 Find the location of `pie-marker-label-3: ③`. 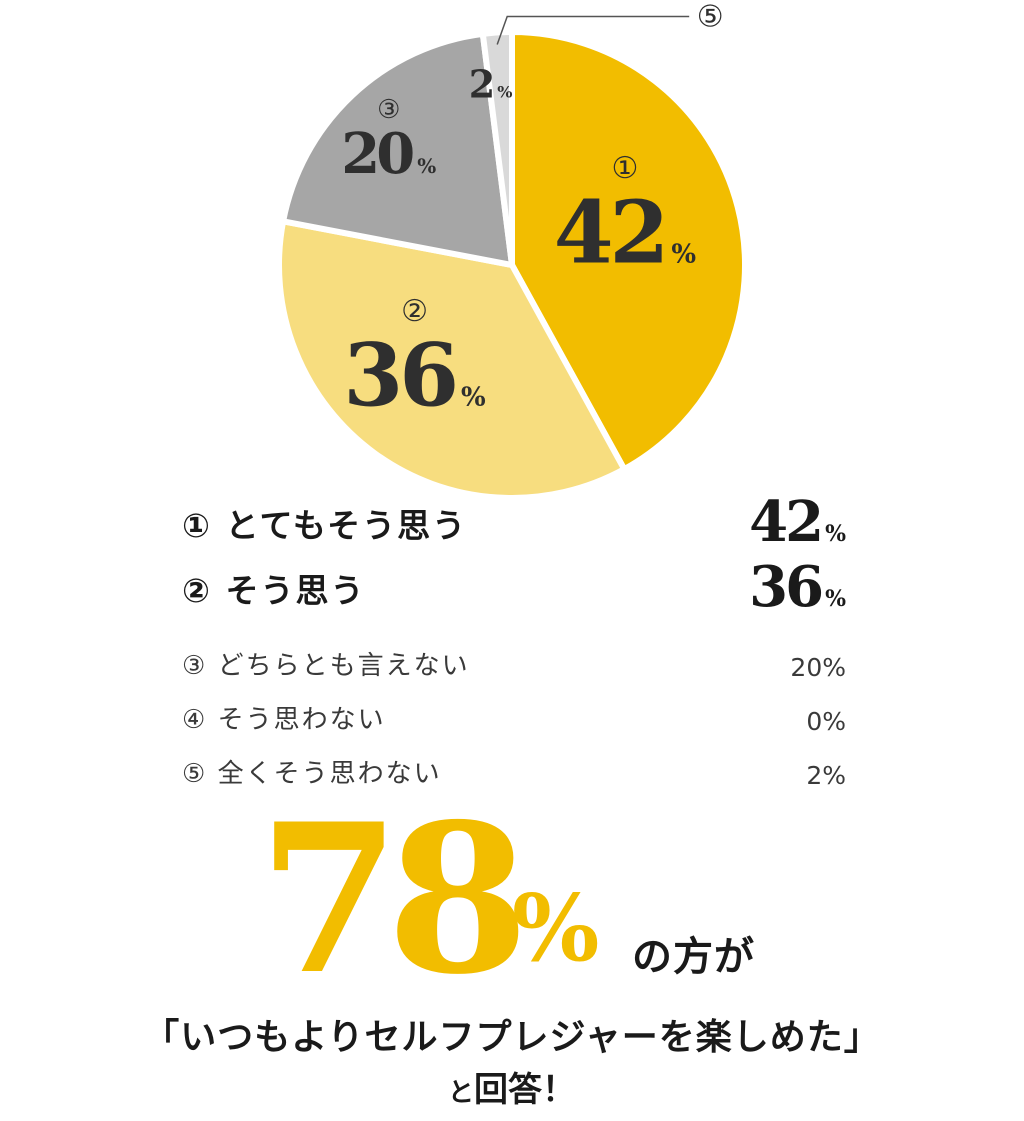

pie-marker-label-3: ③ is located at coordinates (388, 110).